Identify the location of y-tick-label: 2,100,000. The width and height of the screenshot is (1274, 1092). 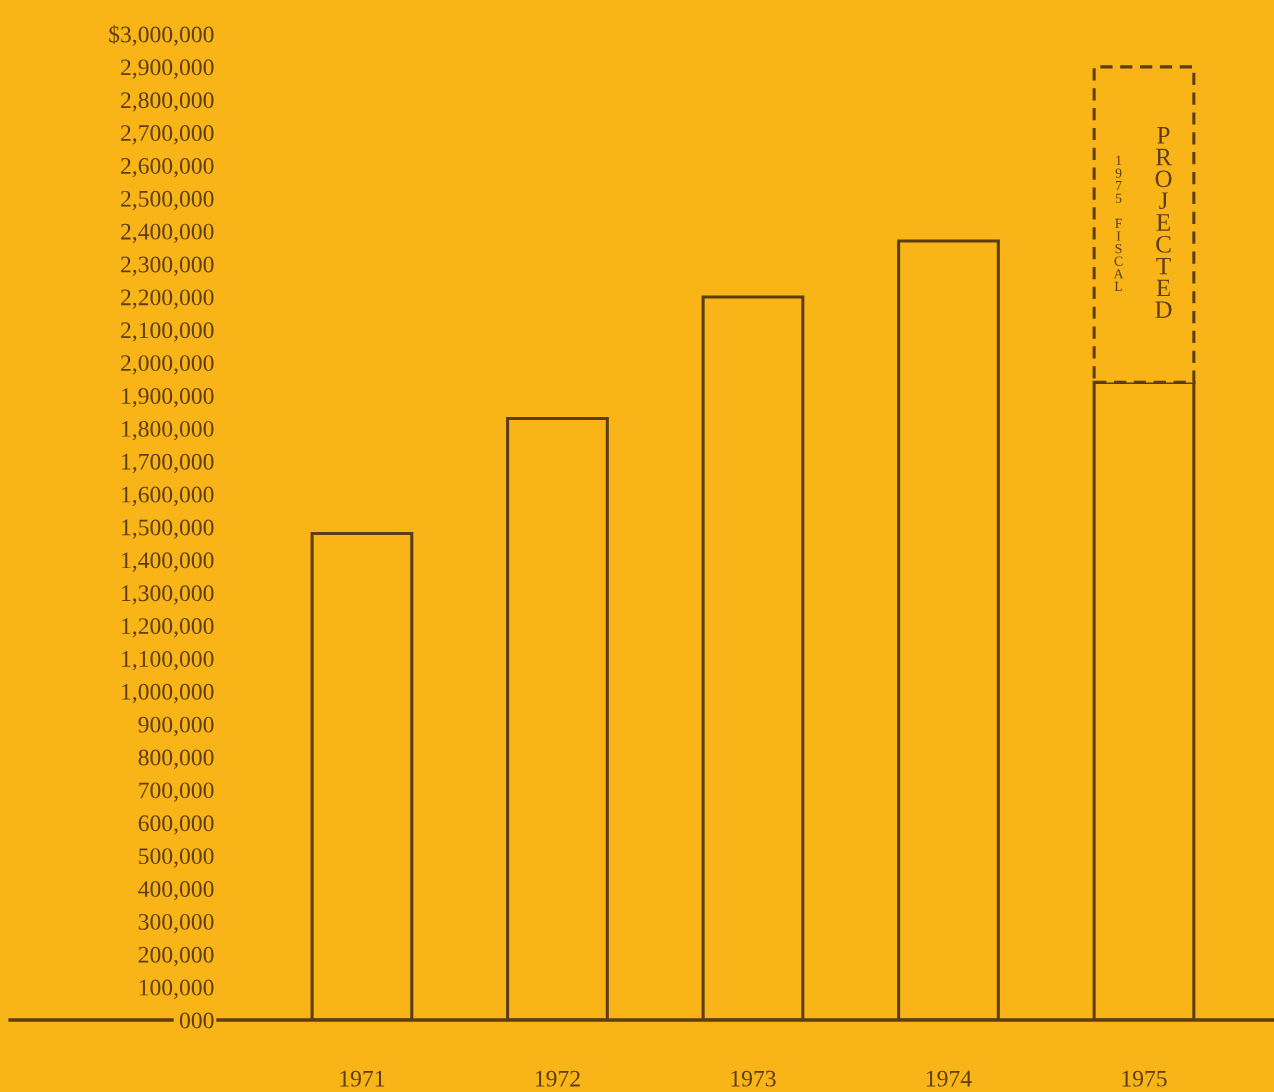
(167, 332).